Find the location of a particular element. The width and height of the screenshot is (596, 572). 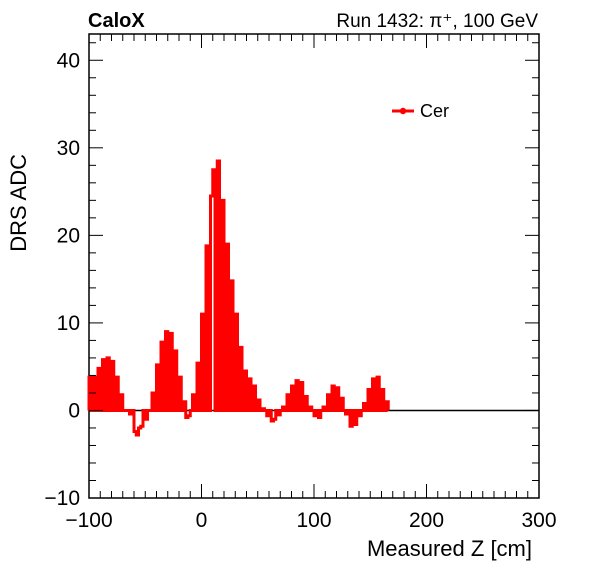

x-tick-label: 100 is located at coordinates (313, 520).